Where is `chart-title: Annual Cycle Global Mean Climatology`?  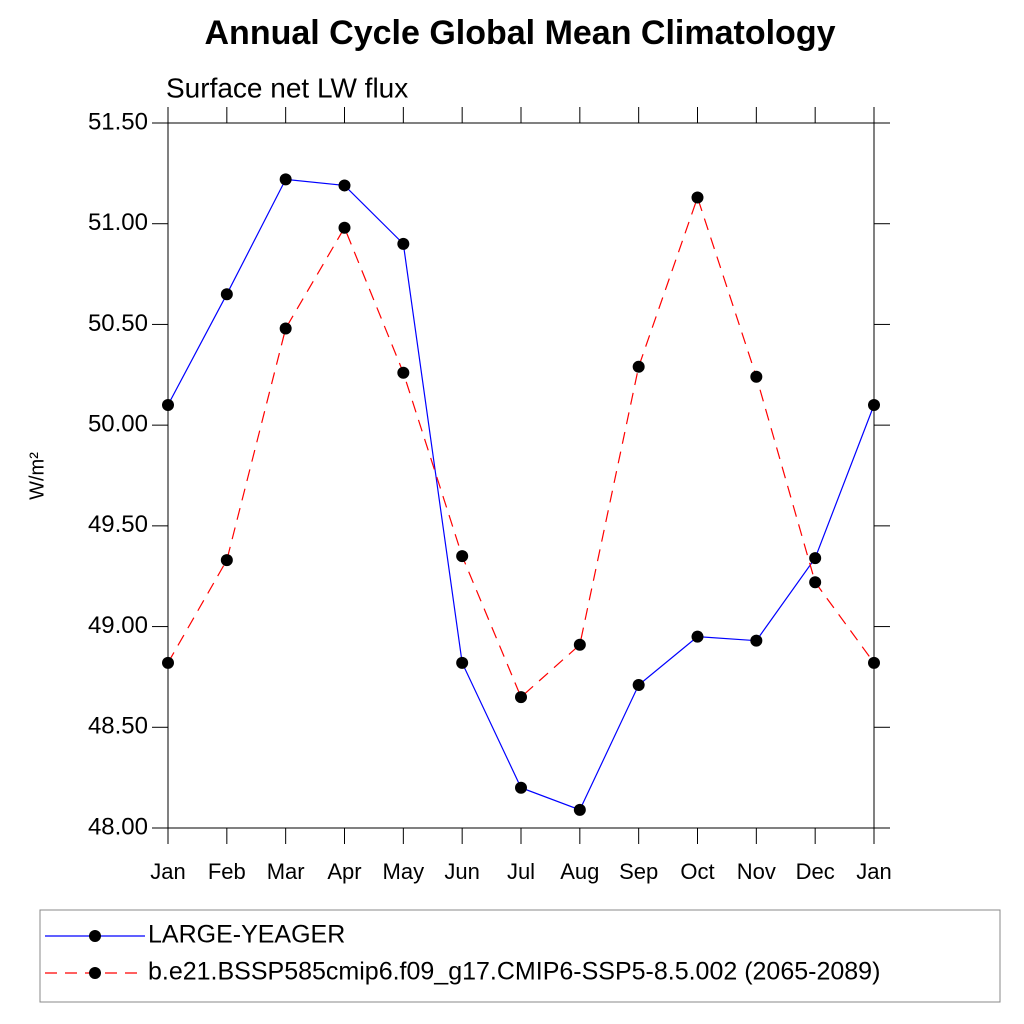 chart-title: Annual Cycle Global Mean Climatology is located at coordinates (520, 33).